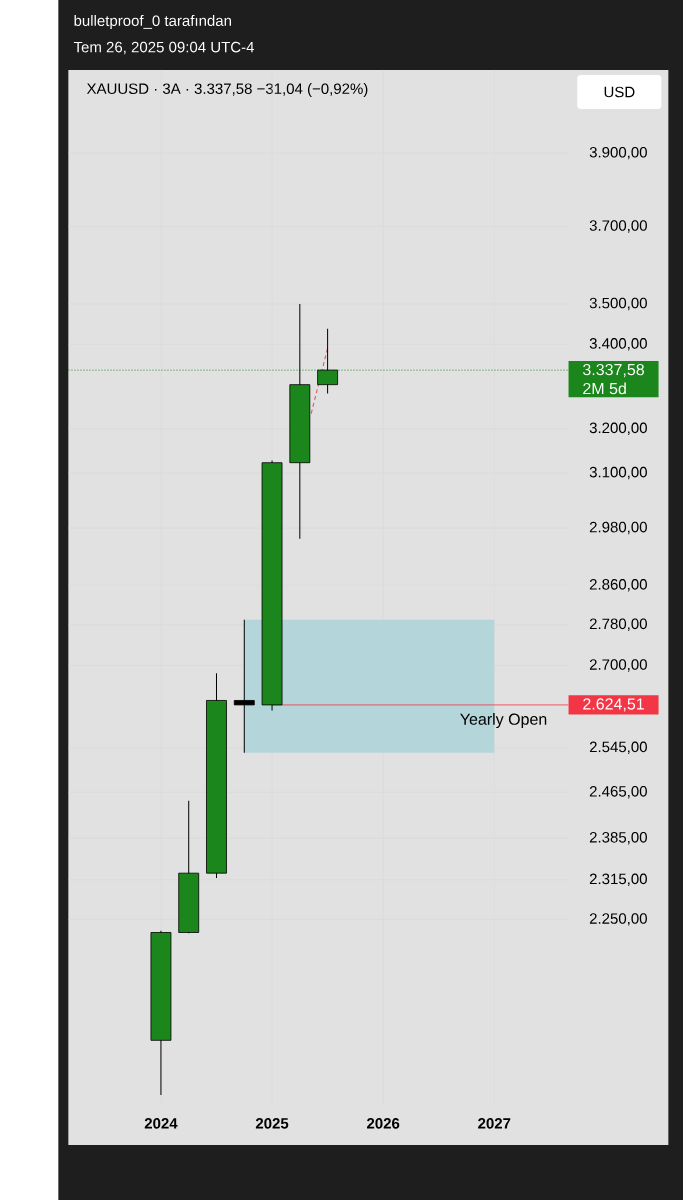 The width and height of the screenshot is (683, 1200). What do you see at coordinates (161, 1123) in the screenshot?
I see `x-tick-label: 2024` at bounding box center [161, 1123].